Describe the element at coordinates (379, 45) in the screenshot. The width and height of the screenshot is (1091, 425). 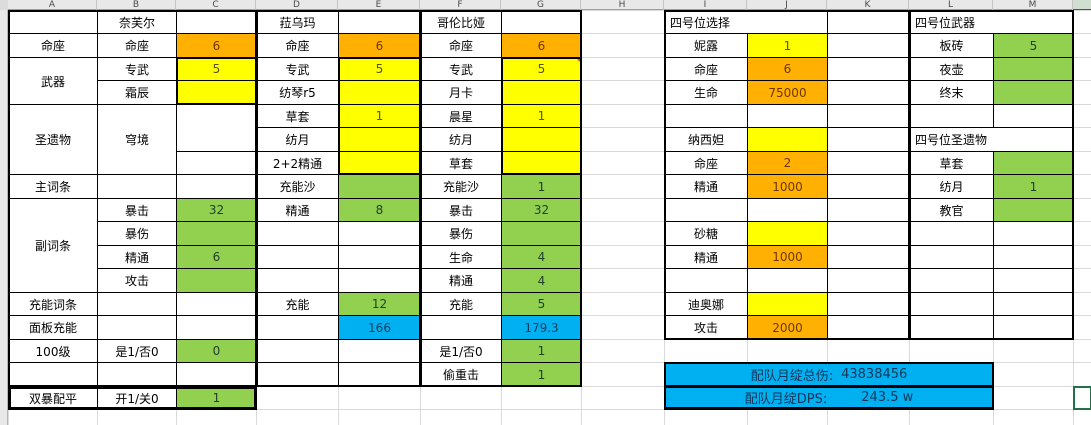
I see `cell-E2: 6` at that location.